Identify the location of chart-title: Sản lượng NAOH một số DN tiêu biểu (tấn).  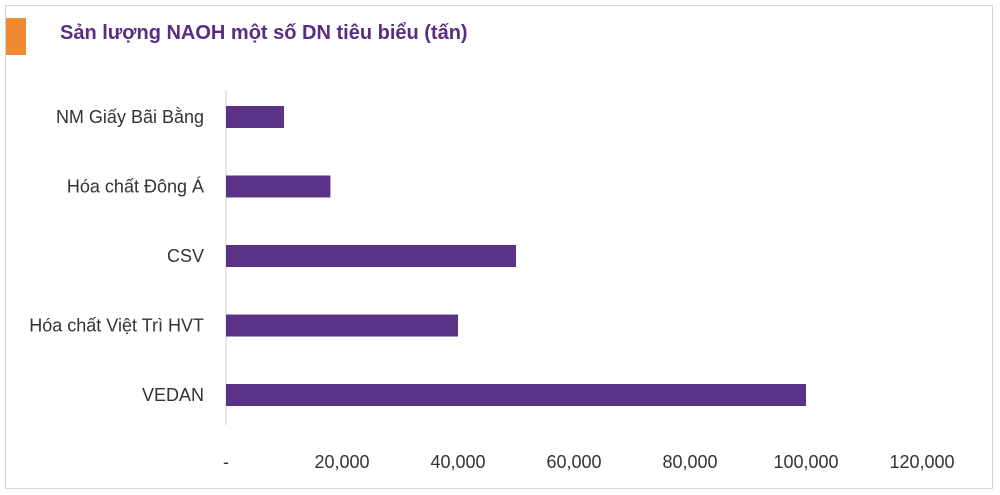
(264, 33).